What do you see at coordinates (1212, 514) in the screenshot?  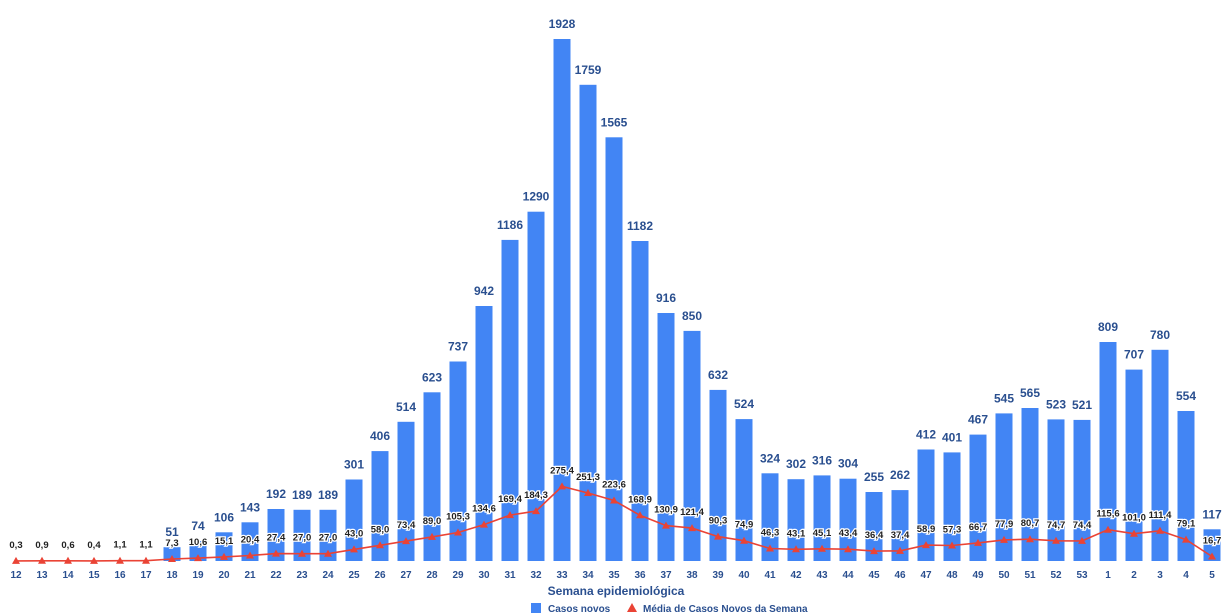 I see `bar-value-label: 117` at bounding box center [1212, 514].